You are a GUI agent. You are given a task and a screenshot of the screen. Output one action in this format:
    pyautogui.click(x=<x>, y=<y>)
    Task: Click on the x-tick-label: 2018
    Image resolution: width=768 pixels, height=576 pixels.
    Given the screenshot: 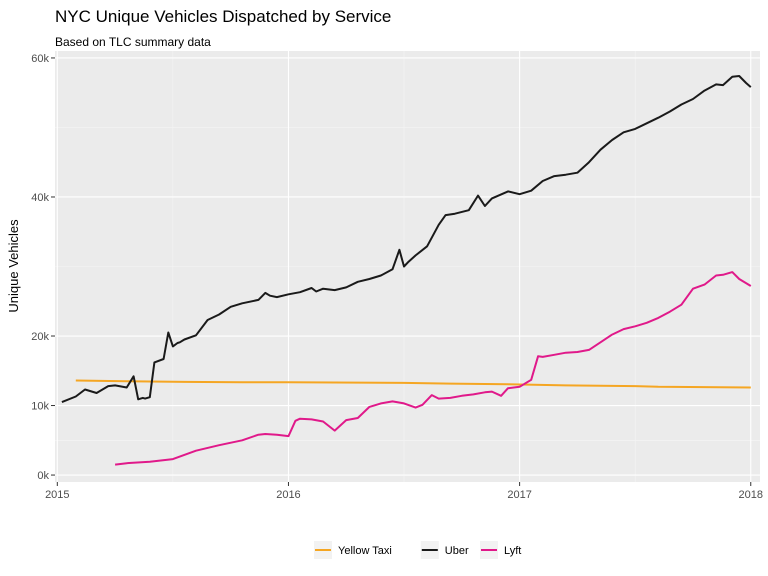 What is the action you would take?
    pyautogui.click(x=751, y=495)
    